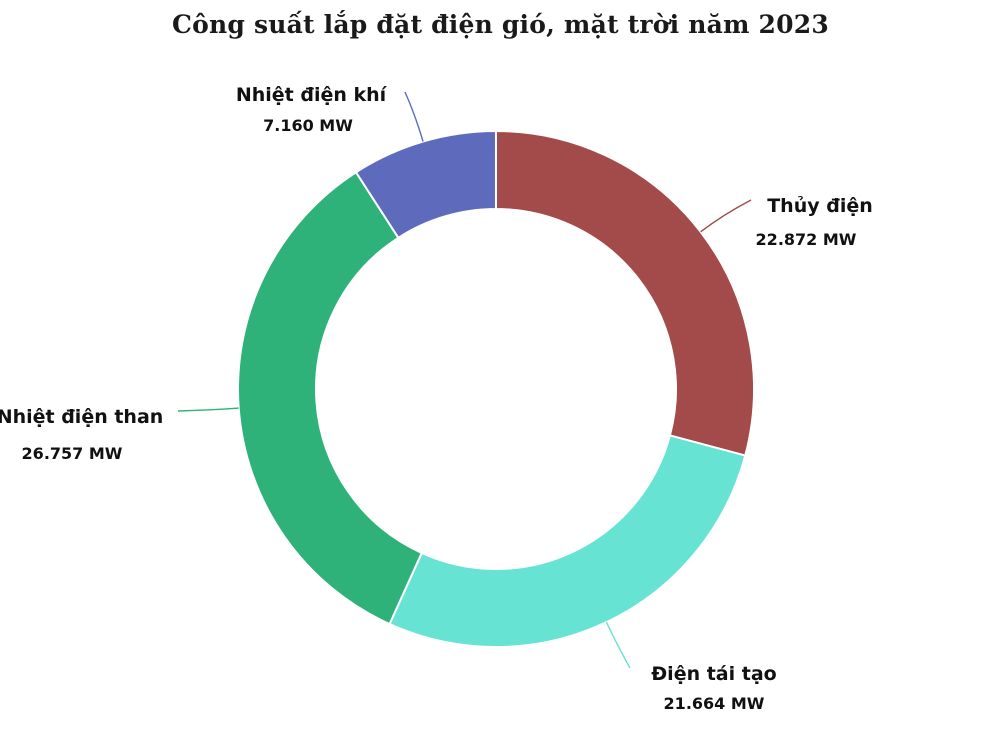  What do you see at coordinates (208, 409) in the screenshot?
I see `leader-line-nhiet-dien-than` at bounding box center [208, 409].